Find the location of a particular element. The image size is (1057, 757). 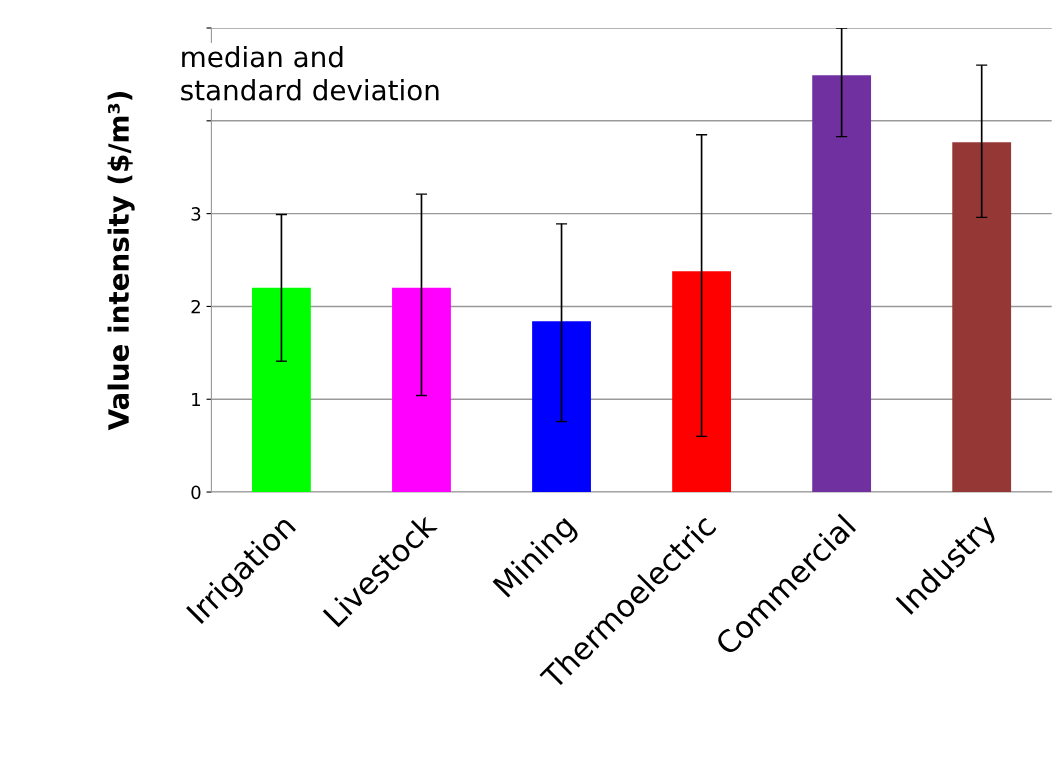

y-tick-label: 2 is located at coordinates (195, 306).